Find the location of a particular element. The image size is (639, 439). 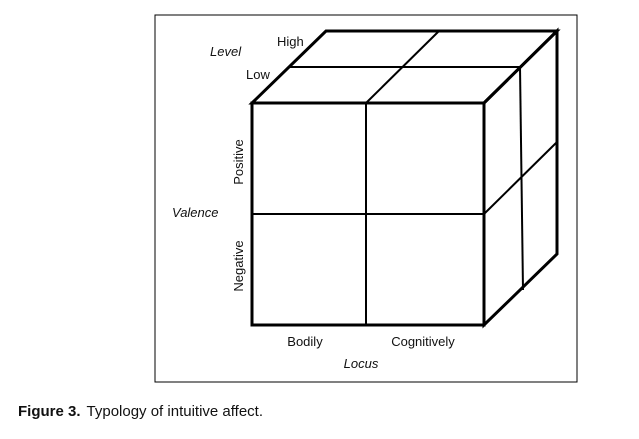

valence-axis-title: Valence is located at coordinates (195, 212).